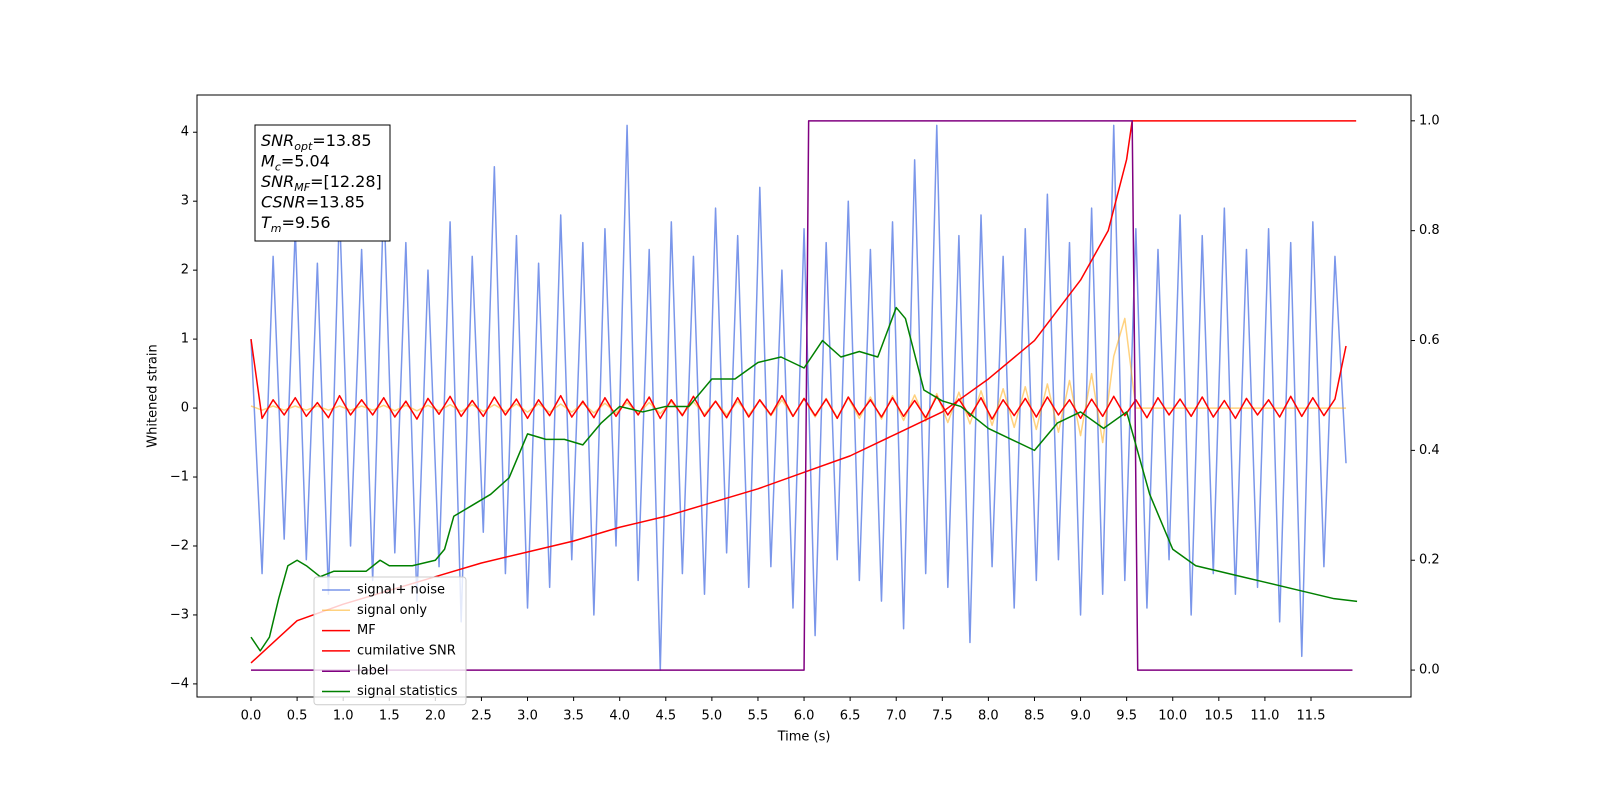  Describe the element at coordinates (303, 146) in the screenshot. I see `annotation-subscript: opt` at that location.